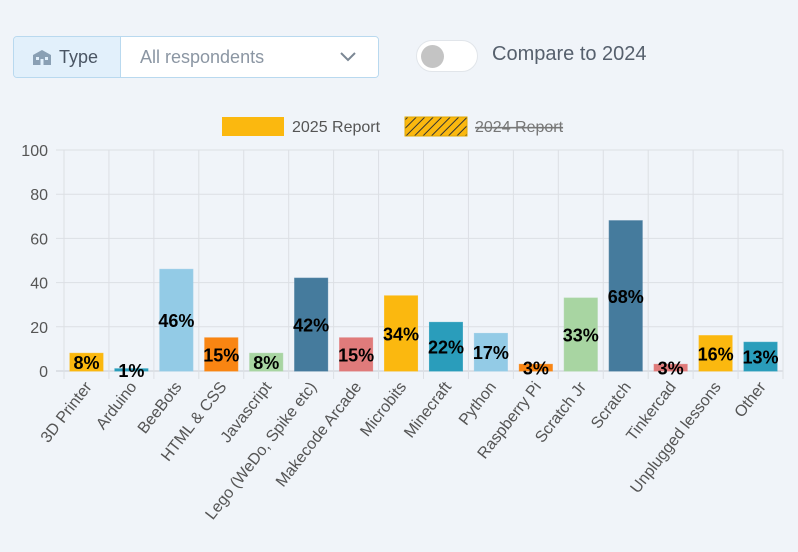  Describe the element at coordinates (39, 328) in the screenshot. I see `y-tick-label: 20` at that location.